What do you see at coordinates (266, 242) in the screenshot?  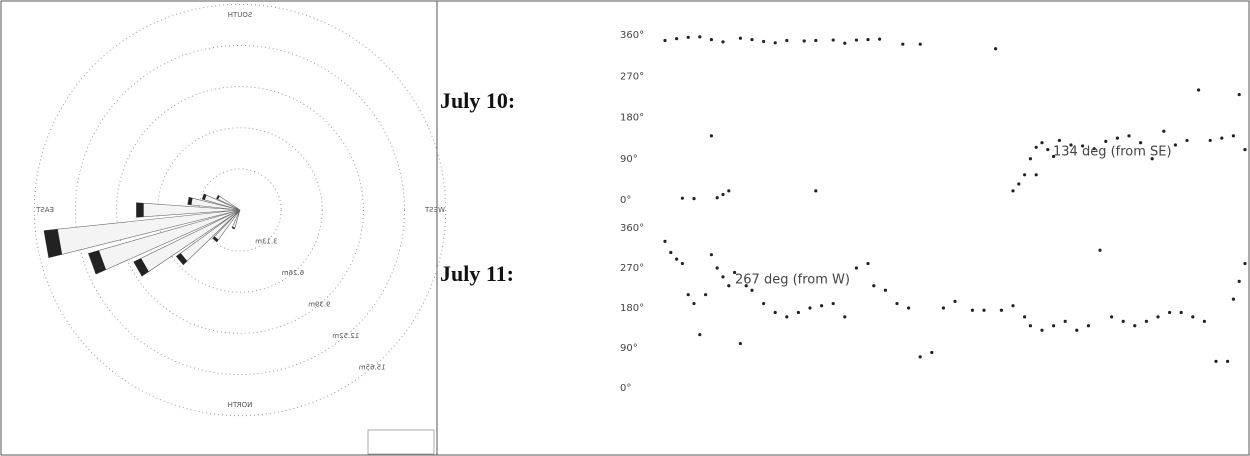 I see `ring-label: 3.13m` at bounding box center [266, 242].